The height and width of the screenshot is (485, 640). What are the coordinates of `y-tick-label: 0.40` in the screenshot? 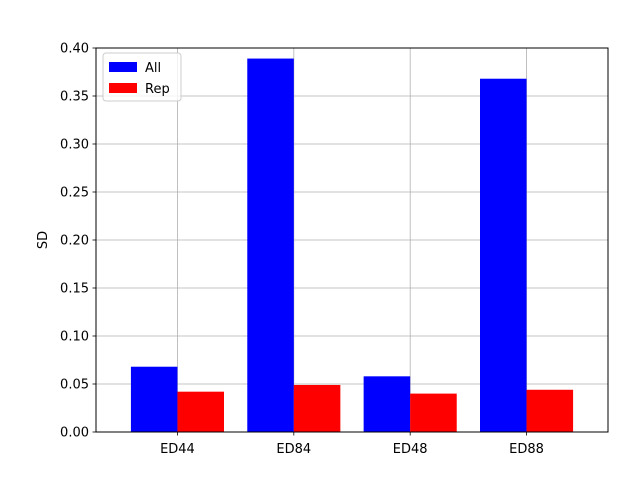 It's located at (74, 49).